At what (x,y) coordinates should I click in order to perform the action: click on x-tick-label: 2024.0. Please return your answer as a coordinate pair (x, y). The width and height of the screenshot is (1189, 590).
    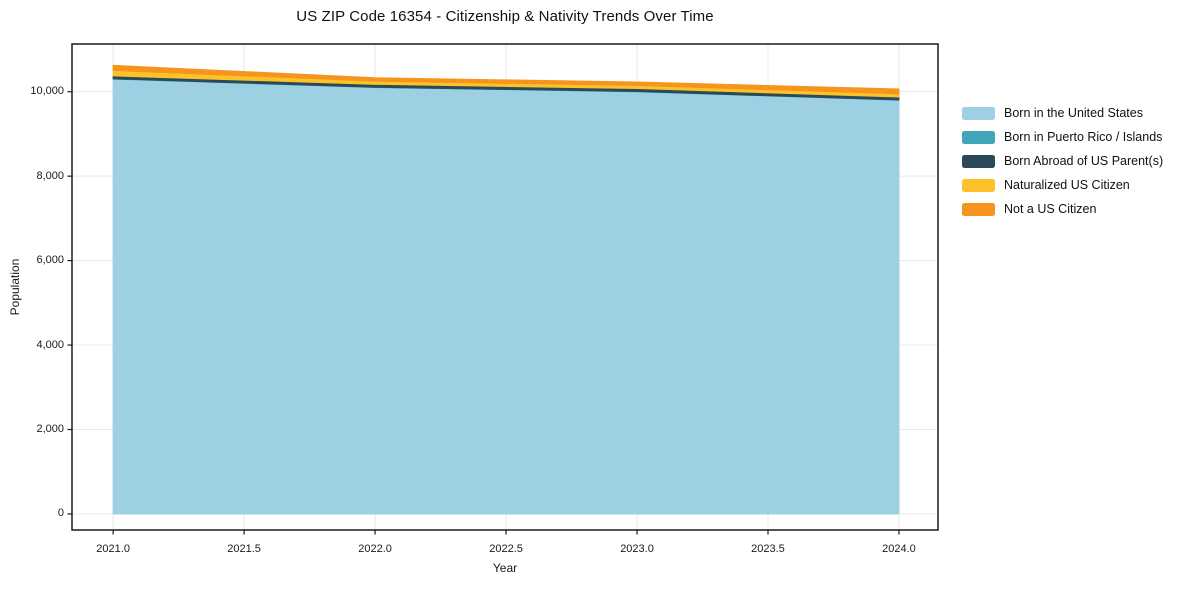
    Looking at the image, I should click on (899, 549).